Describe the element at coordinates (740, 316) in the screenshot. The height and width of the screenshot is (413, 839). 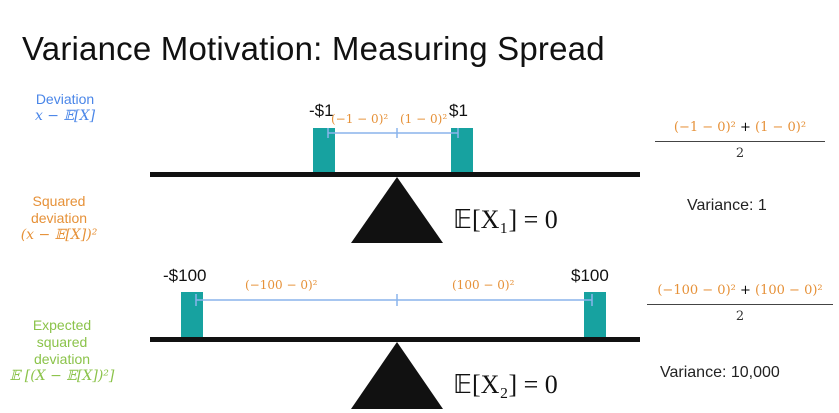
I see `seesaw2-frac-denominator: 2` at that location.